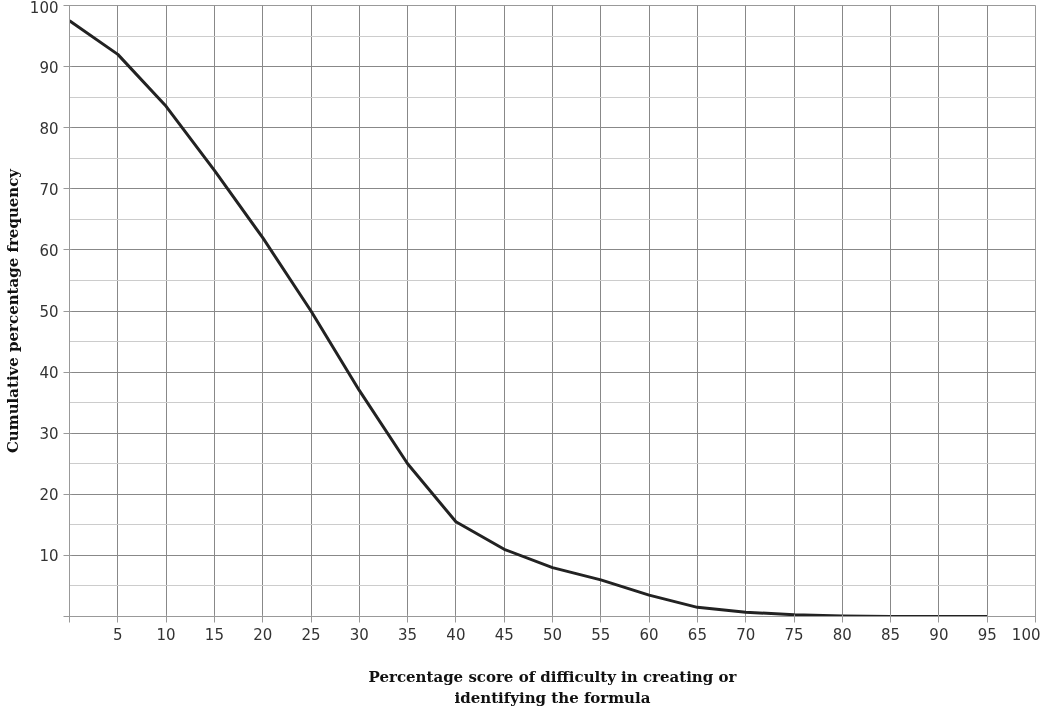 This screenshot has height=718, width=1055. I want to click on x-axis-title: Percentage score of difficulty in creating or identifying the formula, so click(553, 687).